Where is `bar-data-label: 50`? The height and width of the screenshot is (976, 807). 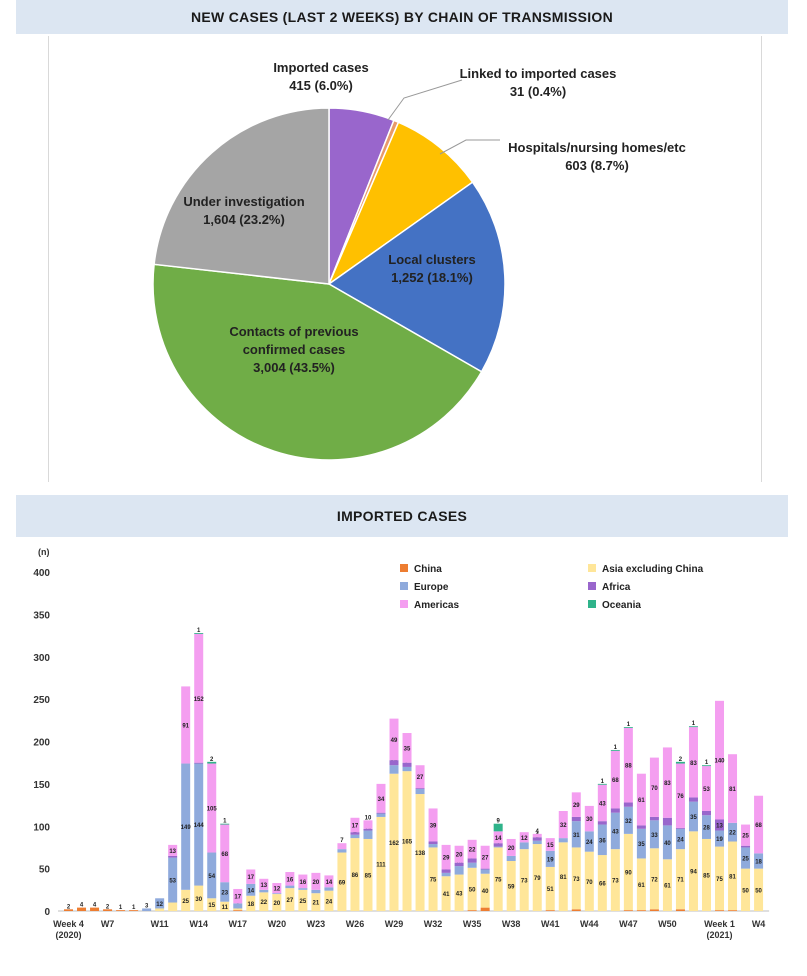 bar-data-label: 50 is located at coordinates (758, 891).